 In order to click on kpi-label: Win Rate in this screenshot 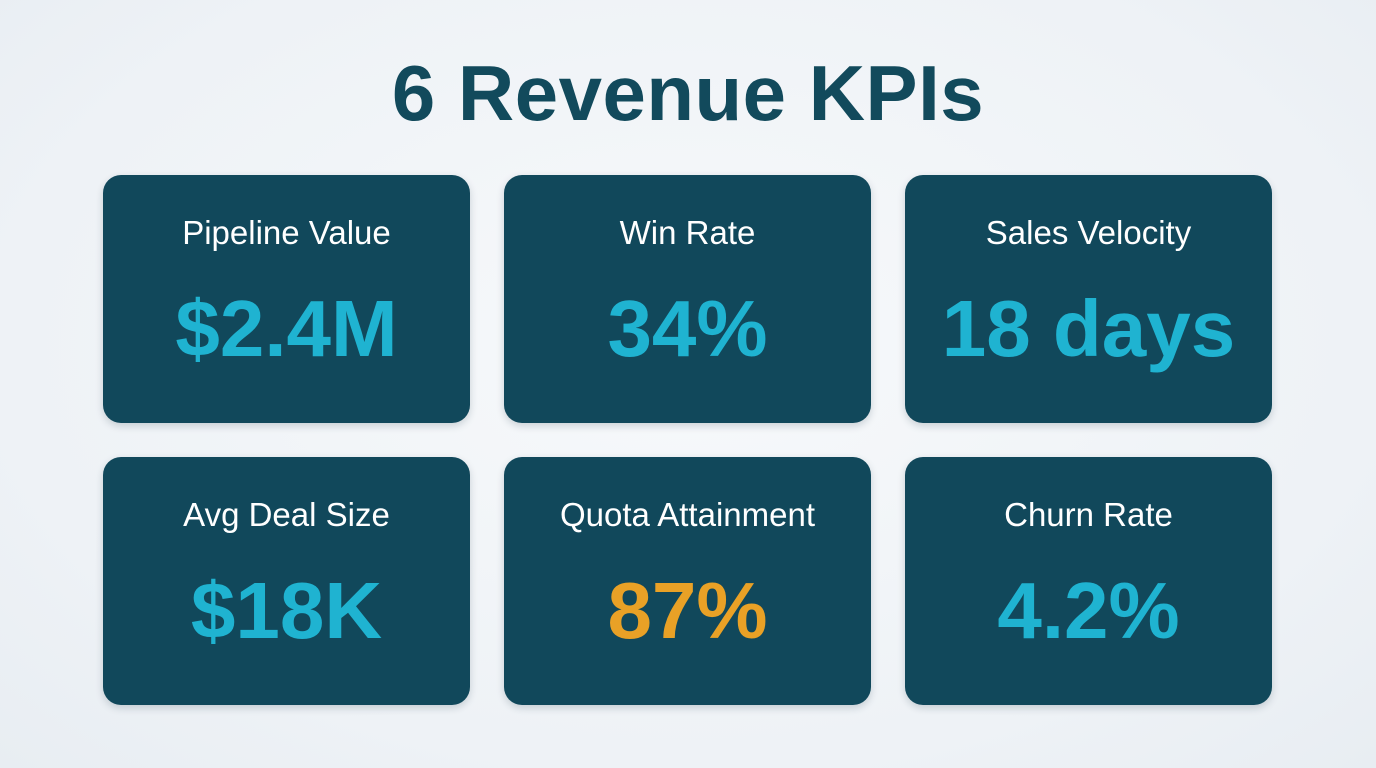, I will do `click(687, 232)`.